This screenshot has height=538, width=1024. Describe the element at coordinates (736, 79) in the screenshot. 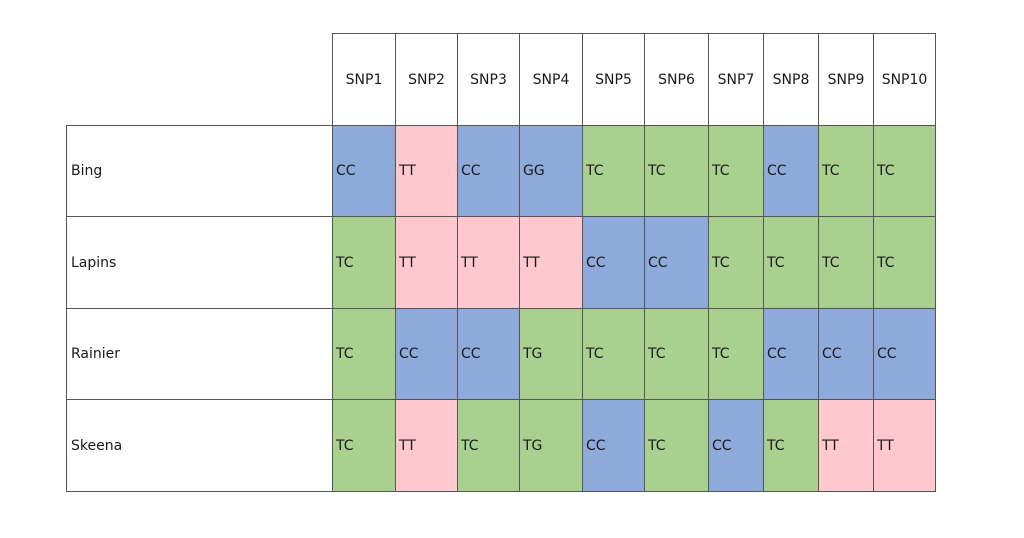

I see `column-header: SNP7` at that location.